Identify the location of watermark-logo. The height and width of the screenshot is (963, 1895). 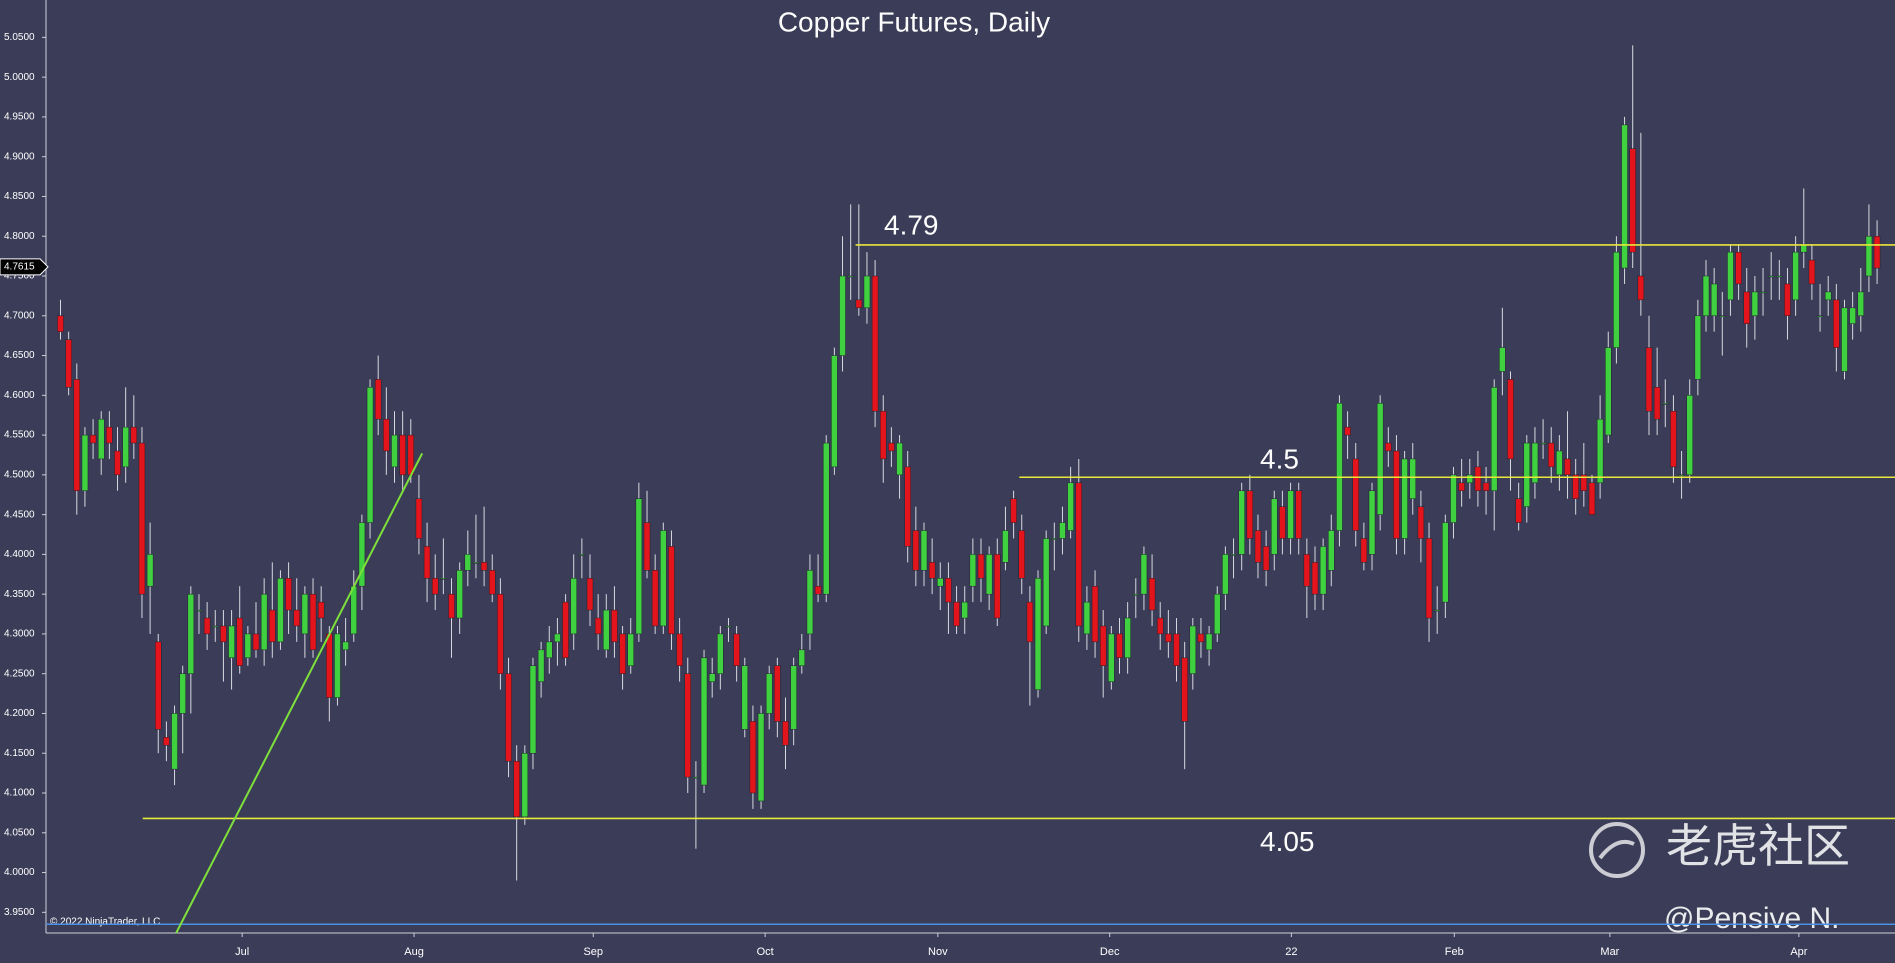
(1617, 850).